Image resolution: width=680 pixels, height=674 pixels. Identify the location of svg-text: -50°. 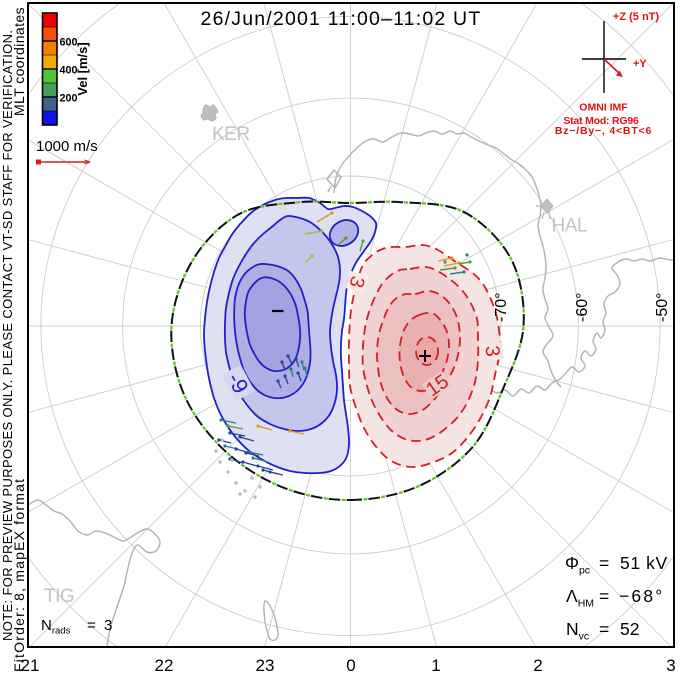
(662, 307).